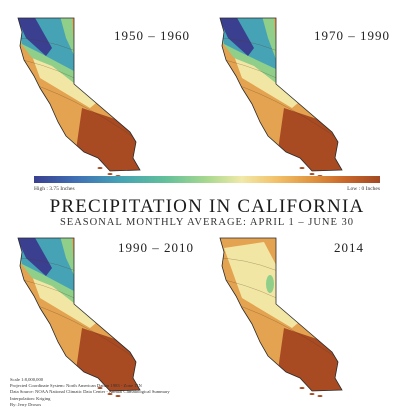 This screenshot has height=414, width=414. What do you see at coordinates (349, 247) in the screenshot?
I see `period-label-2014: 2014` at bounding box center [349, 247].